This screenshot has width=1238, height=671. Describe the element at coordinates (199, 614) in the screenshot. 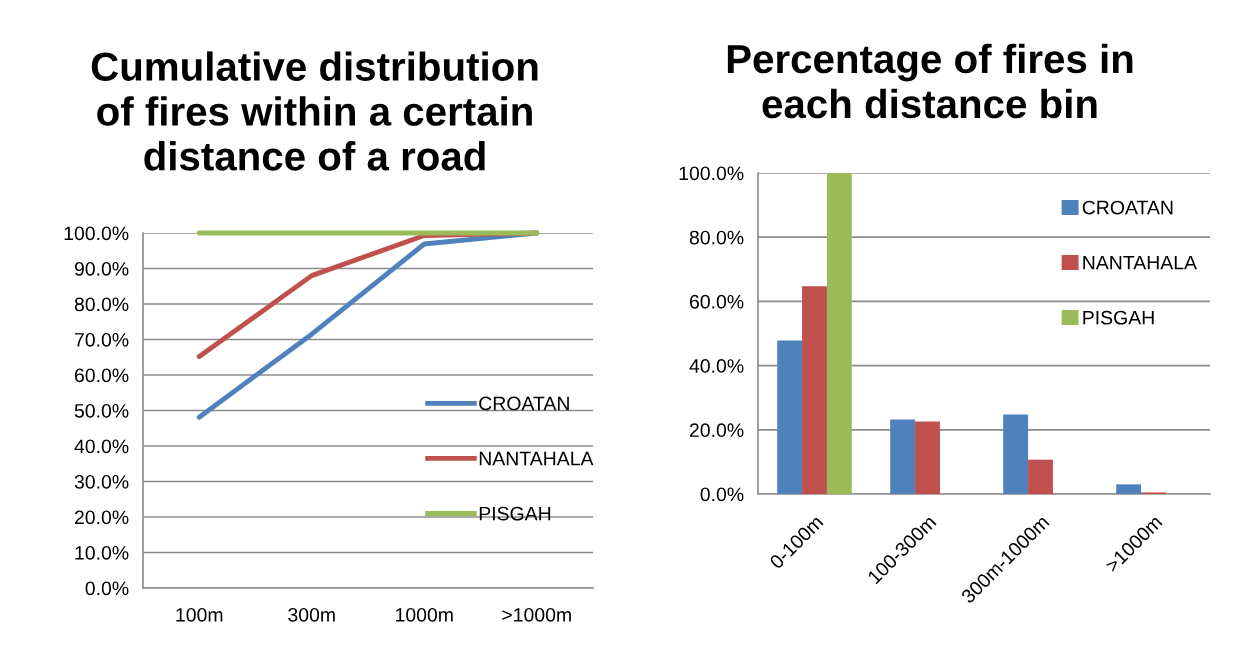

I see `x-tick-label: 100m` at that location.